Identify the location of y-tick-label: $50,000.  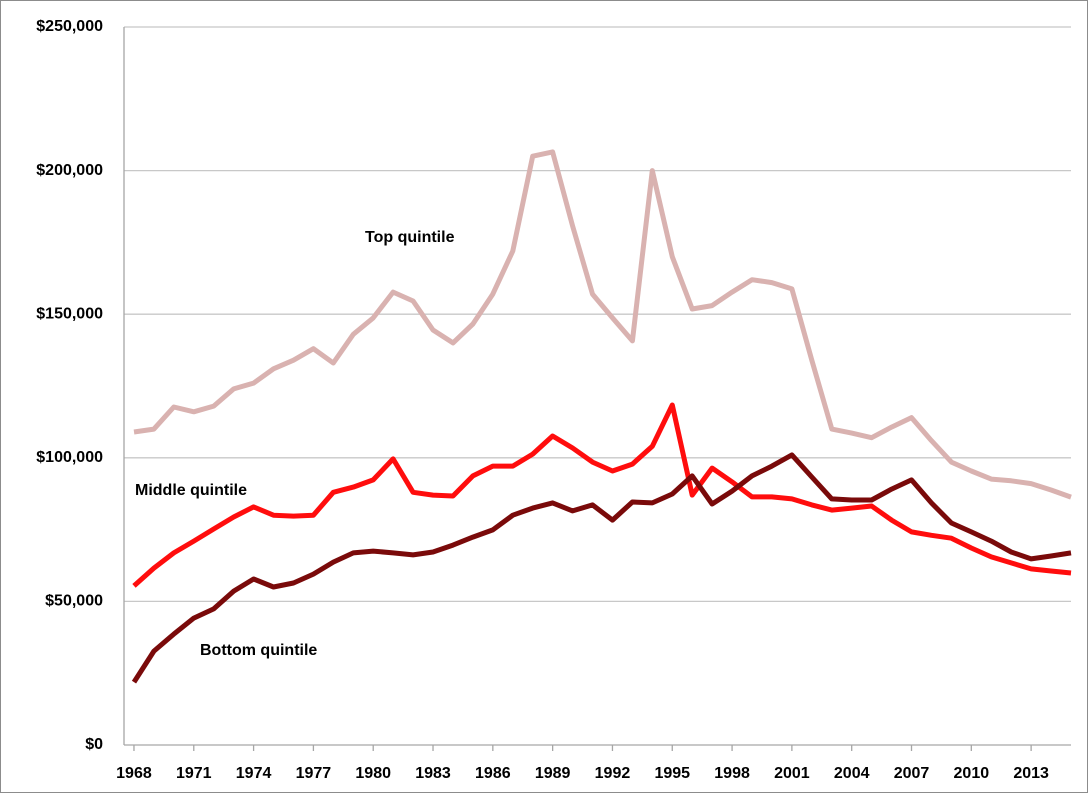
(74, 601).